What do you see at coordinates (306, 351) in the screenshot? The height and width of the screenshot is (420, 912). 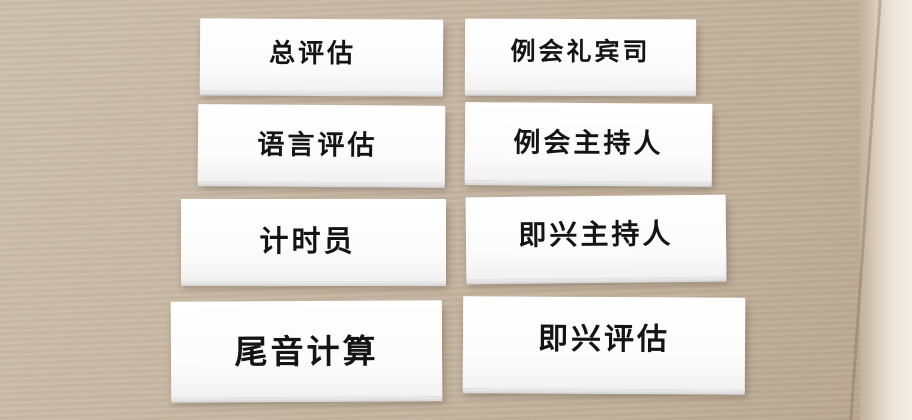 I see `card-label: 尾音计算` at bounding box center [306, 351].